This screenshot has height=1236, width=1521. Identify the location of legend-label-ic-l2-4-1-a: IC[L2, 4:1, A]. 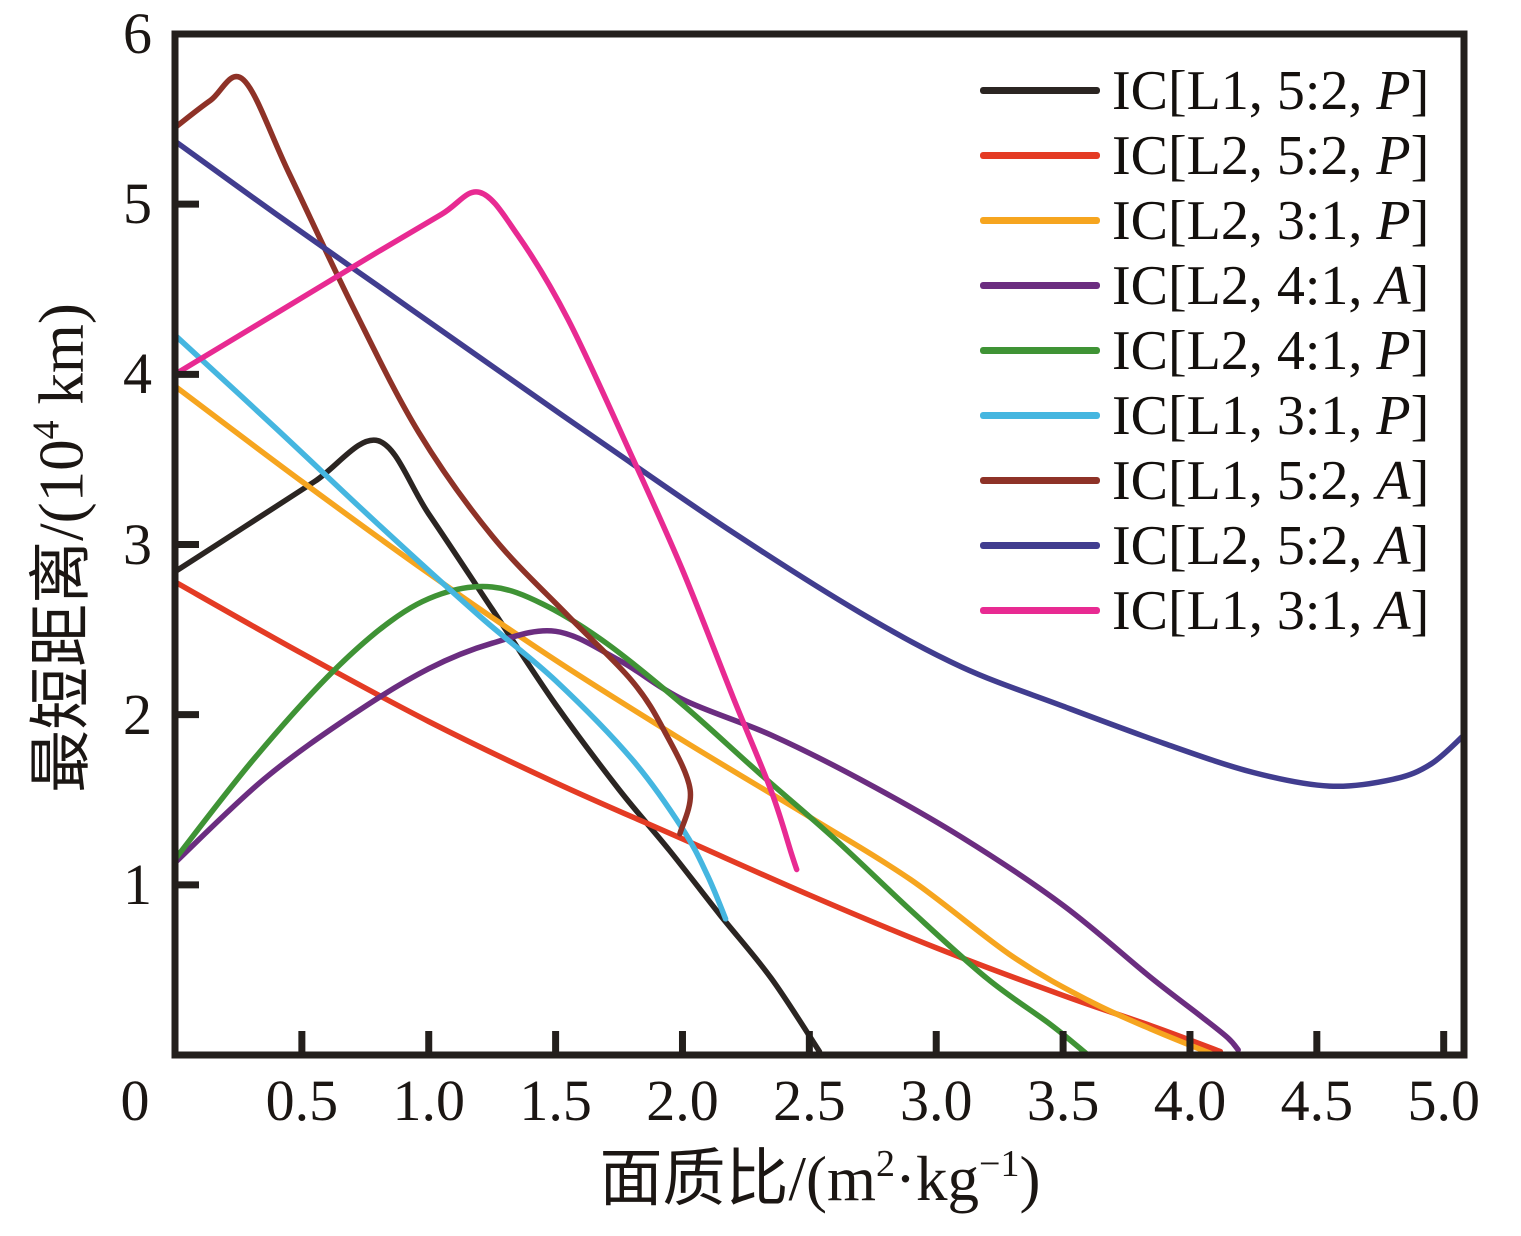
(1270, 286).